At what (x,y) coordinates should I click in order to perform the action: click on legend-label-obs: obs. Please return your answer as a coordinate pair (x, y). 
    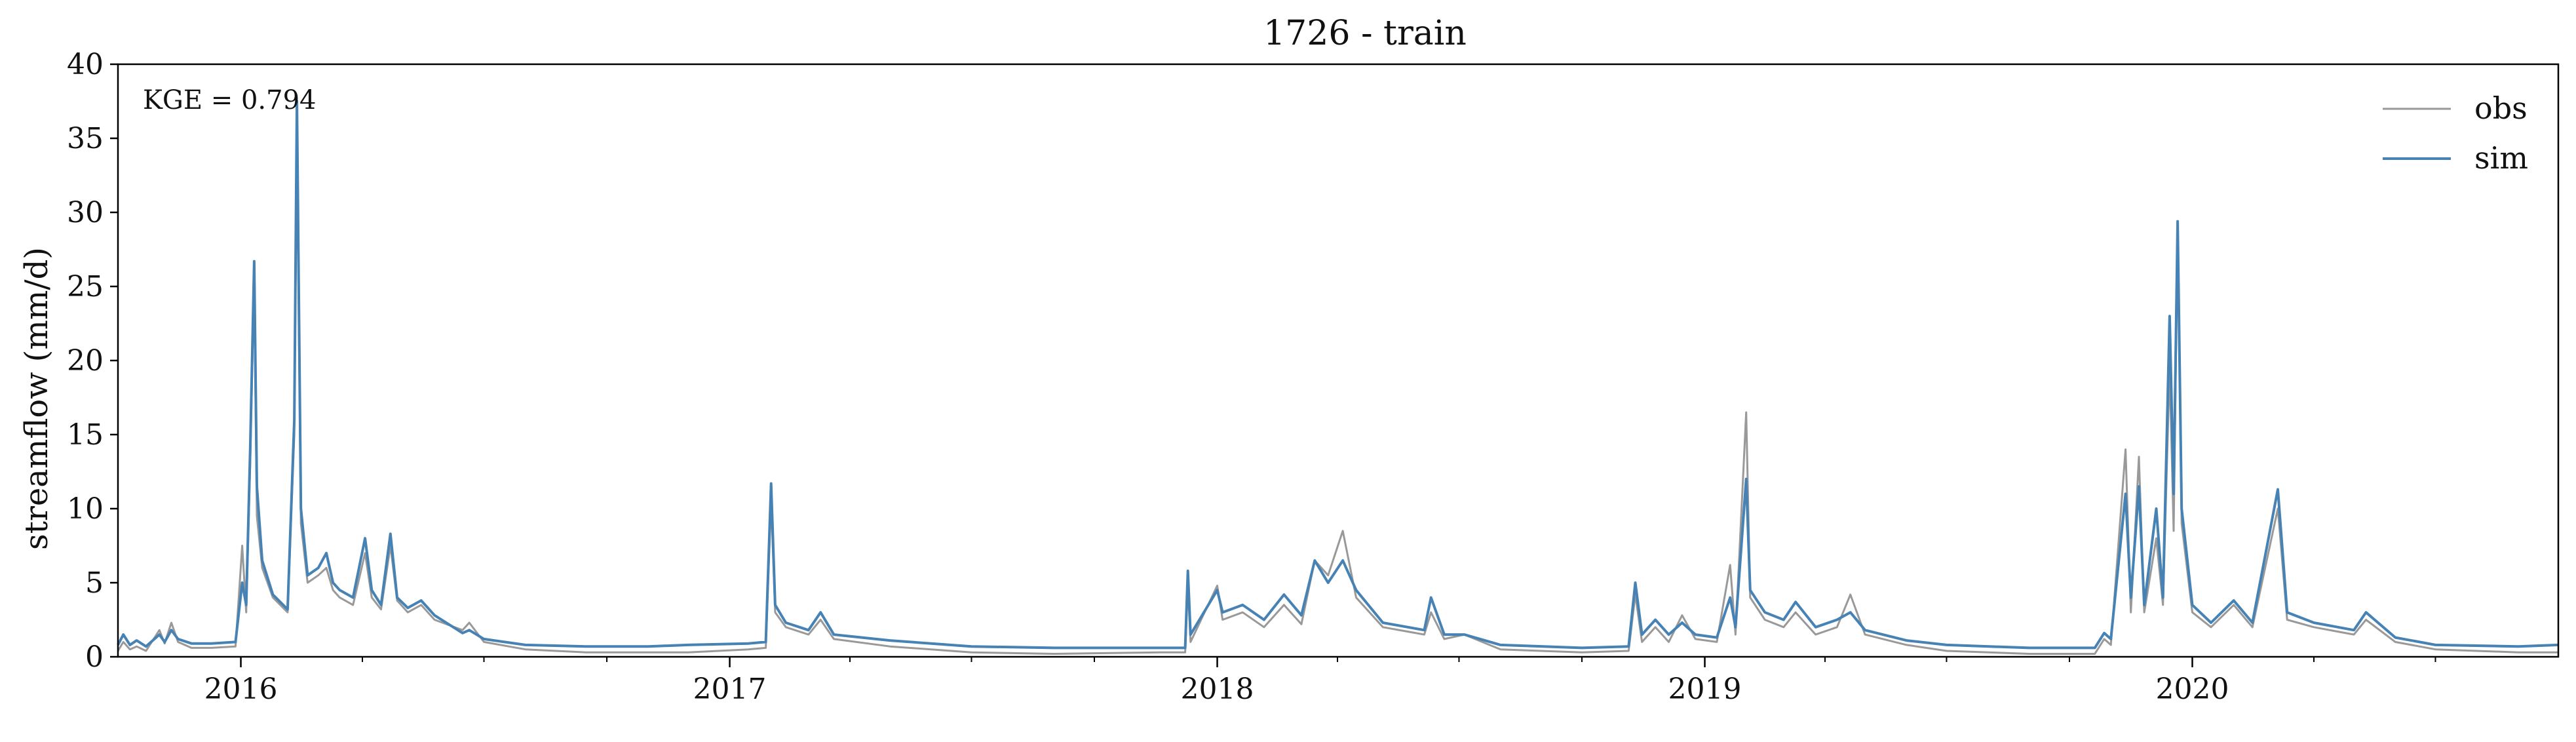
    Looking at the image, I should click on (2501, 108).